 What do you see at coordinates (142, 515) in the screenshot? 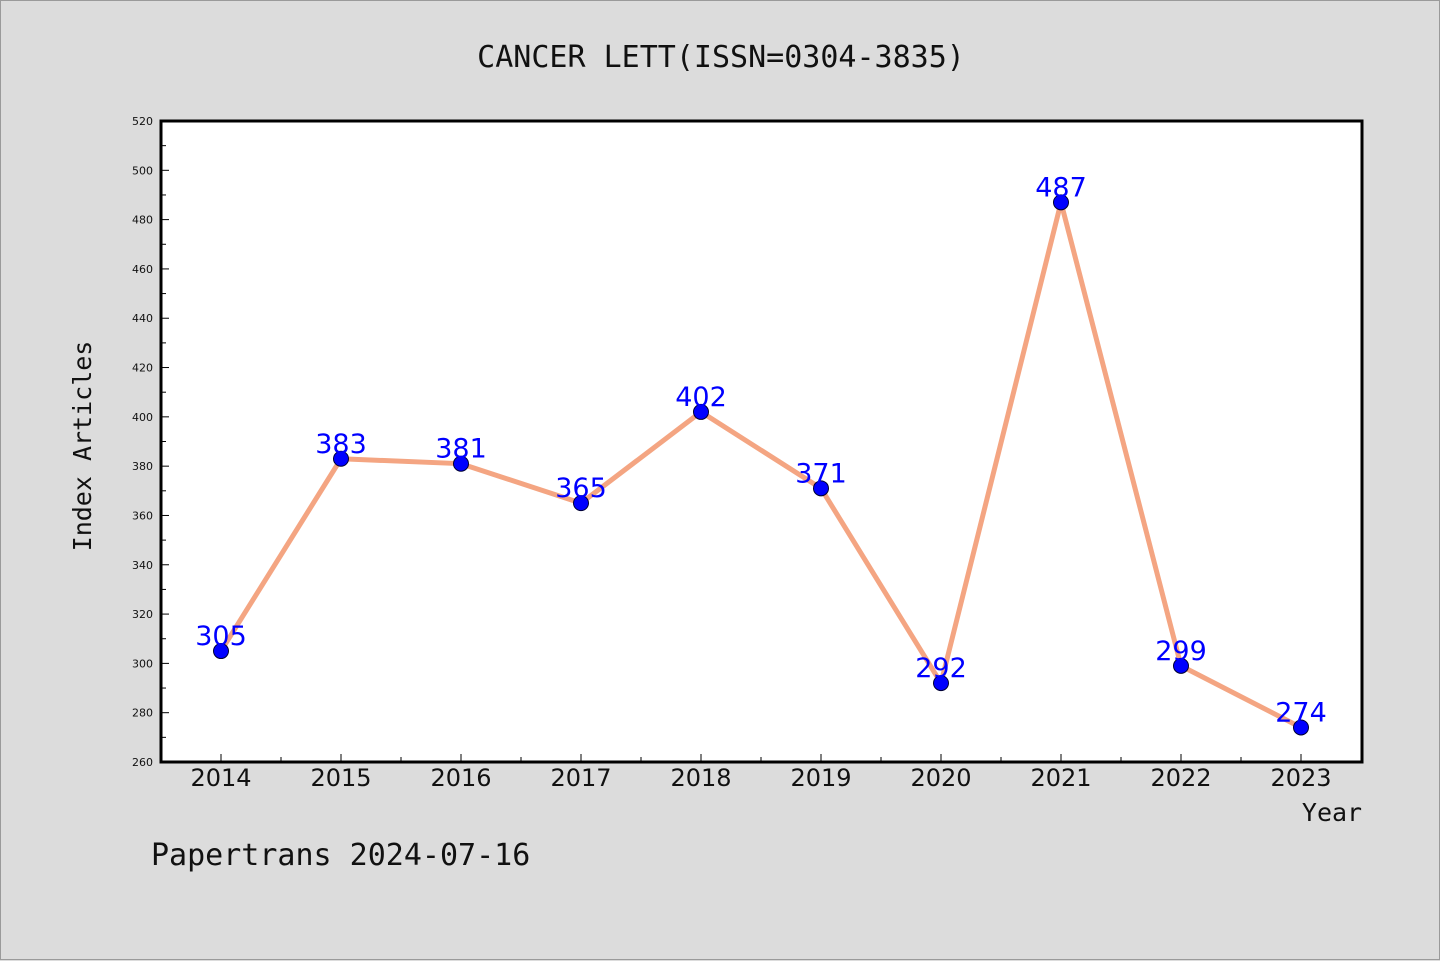
I see `y-tick-label: 360` at bounding box center [142, 515].